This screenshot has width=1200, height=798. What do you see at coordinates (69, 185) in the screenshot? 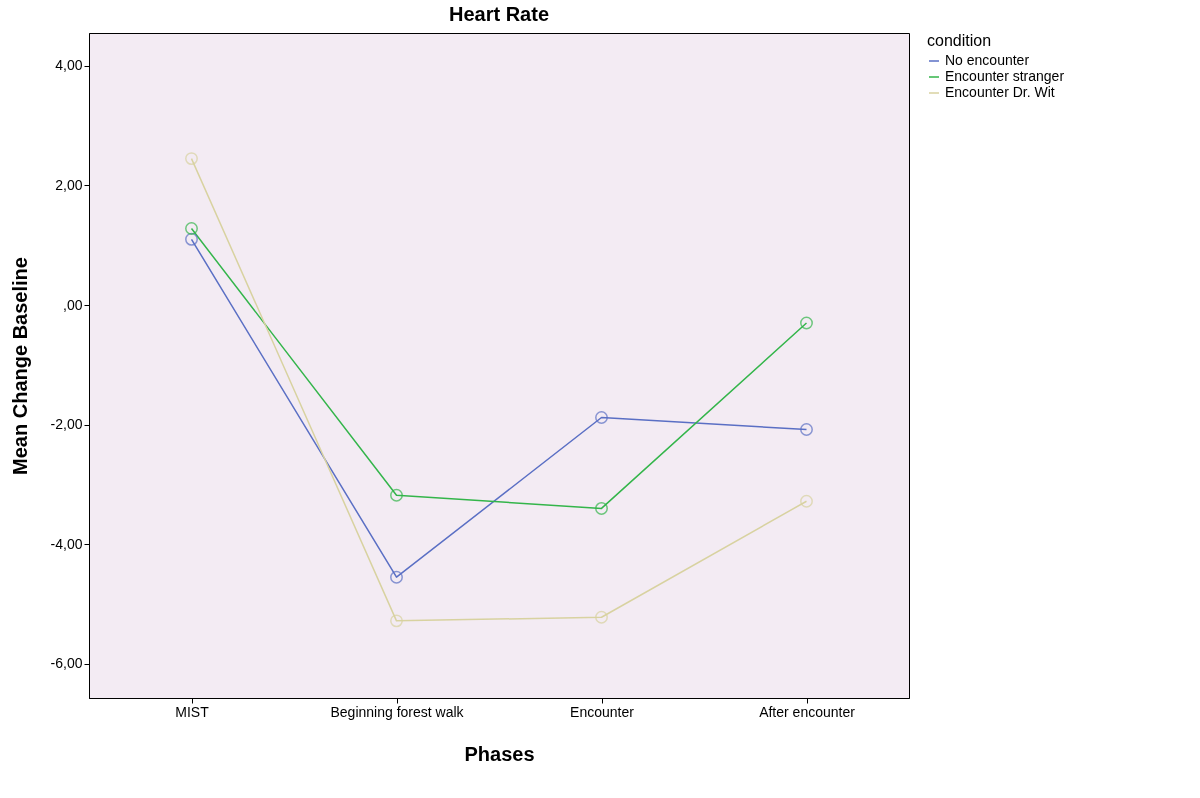
I see `y-tick-label: 2,00` at bounding box center [69, 185].